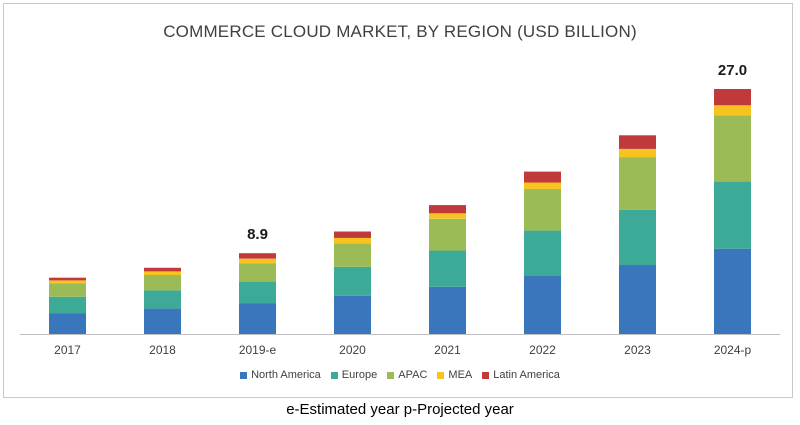 The width and height of the screenshot is (800, 425). I want to click on data-label-2019-e: 8.9, so click(257, 234).